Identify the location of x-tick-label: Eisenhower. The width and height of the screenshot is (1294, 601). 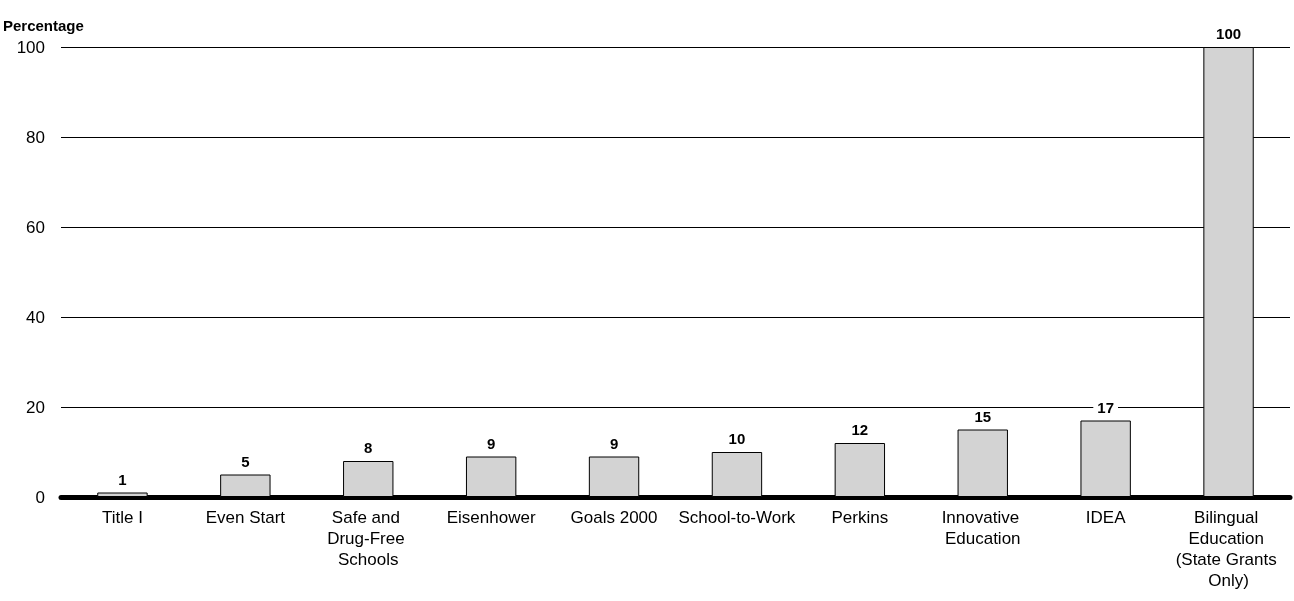
(491, 517).